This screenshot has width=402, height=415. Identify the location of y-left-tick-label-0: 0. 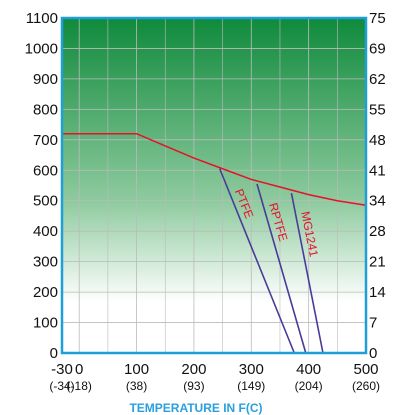
(54, 353).